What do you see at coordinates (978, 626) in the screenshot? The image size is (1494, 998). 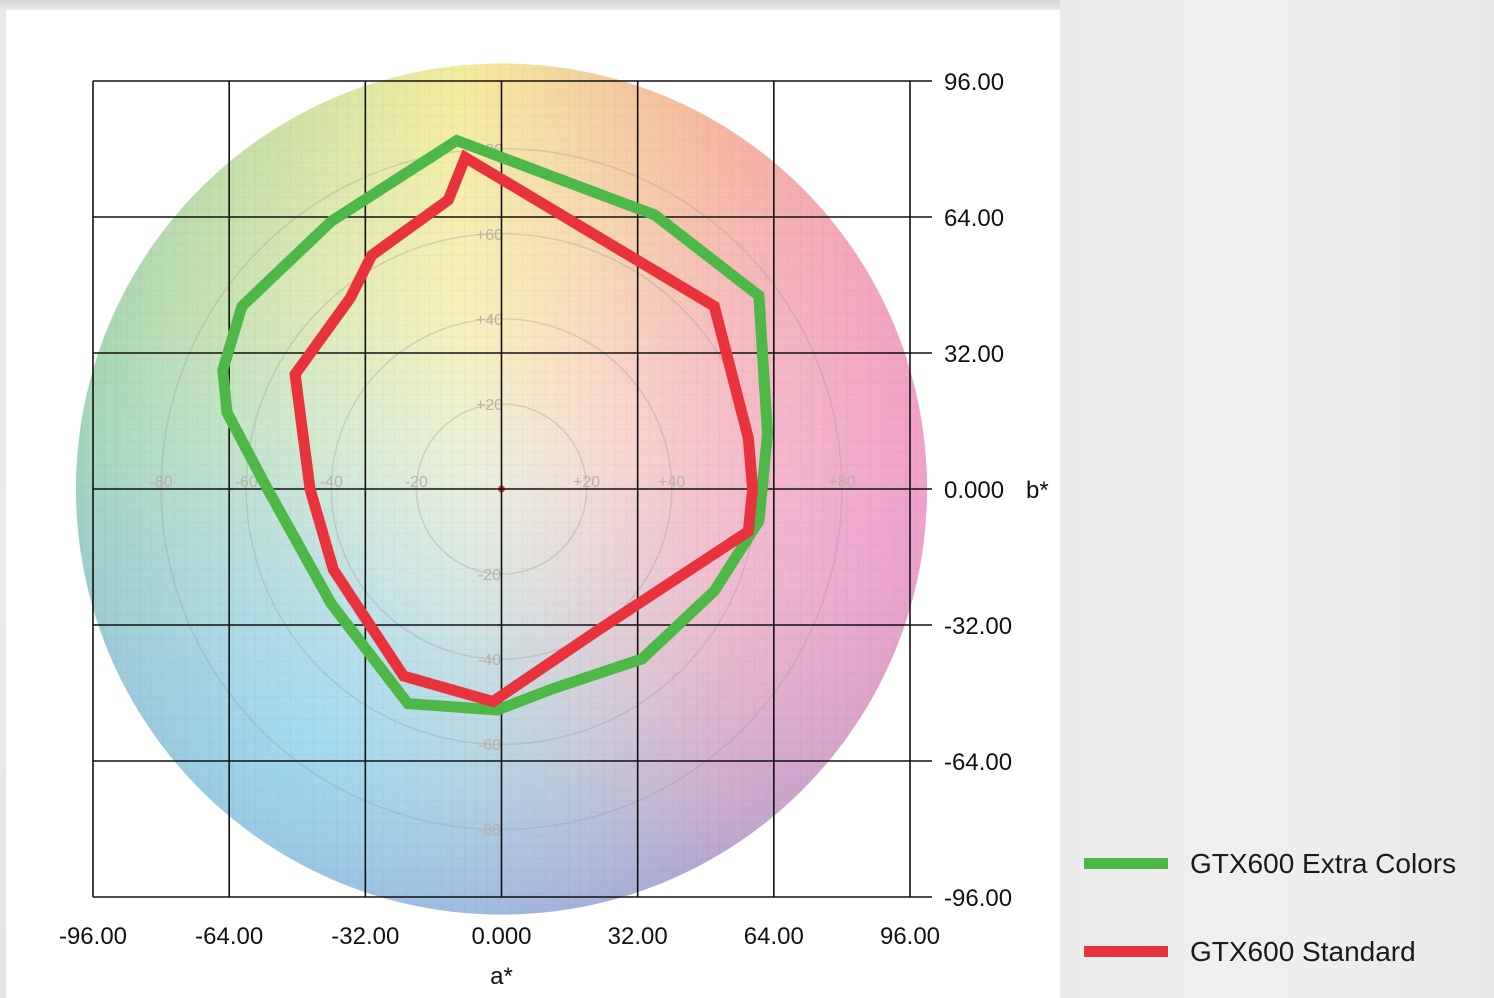 I see `y-tick-label: -32.00` at bounding box center [978, 626].